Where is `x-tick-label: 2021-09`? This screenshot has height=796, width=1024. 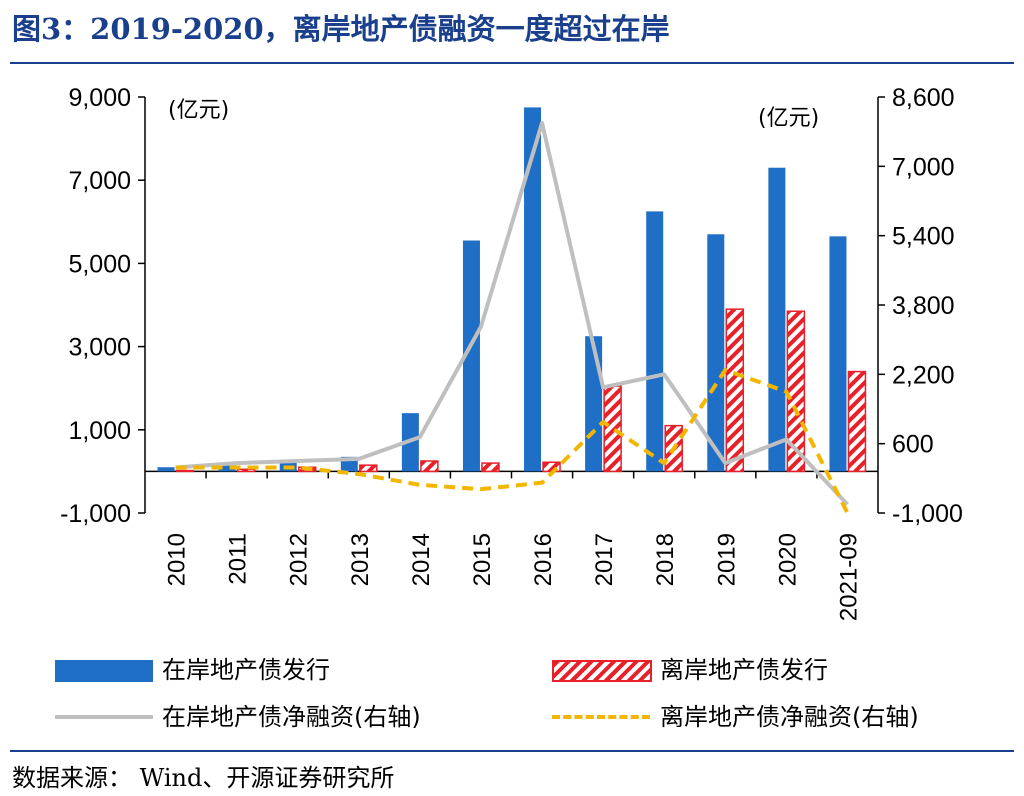 x-tick-label: 2021-09 is located at coordinates (848, 577).